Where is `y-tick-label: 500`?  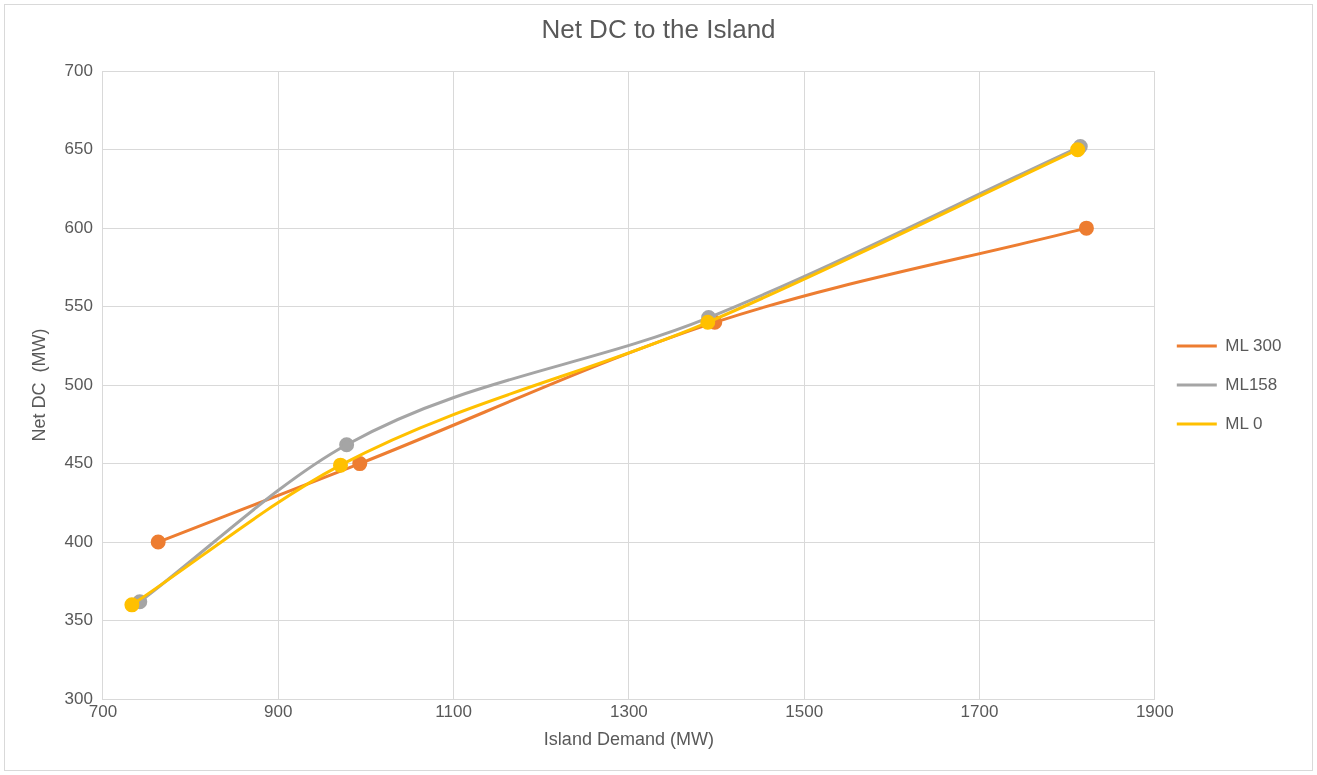 y-tick-label: 500 is located at coordinates (78, 384).